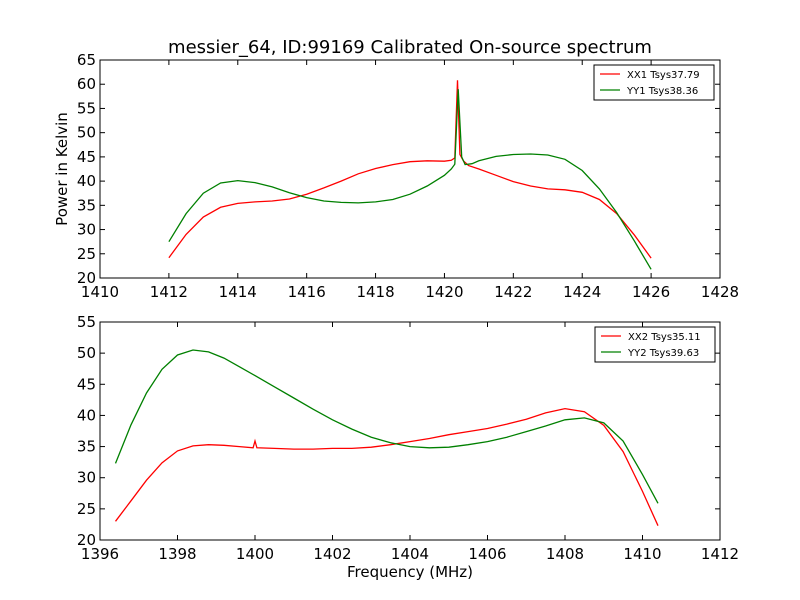 The image size is (800, 600). I want to click on bottom-y-tick-label: 25, so click(86, 509).